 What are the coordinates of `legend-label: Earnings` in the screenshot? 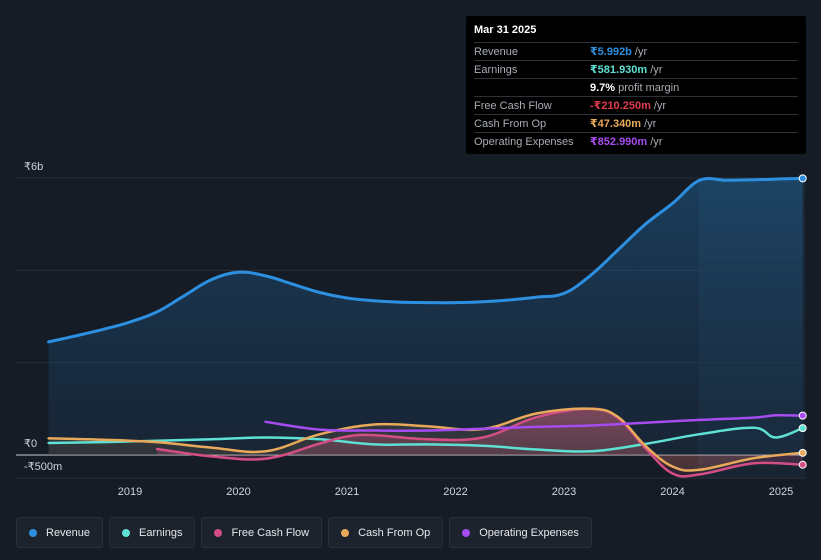 It's located at (161, 532).